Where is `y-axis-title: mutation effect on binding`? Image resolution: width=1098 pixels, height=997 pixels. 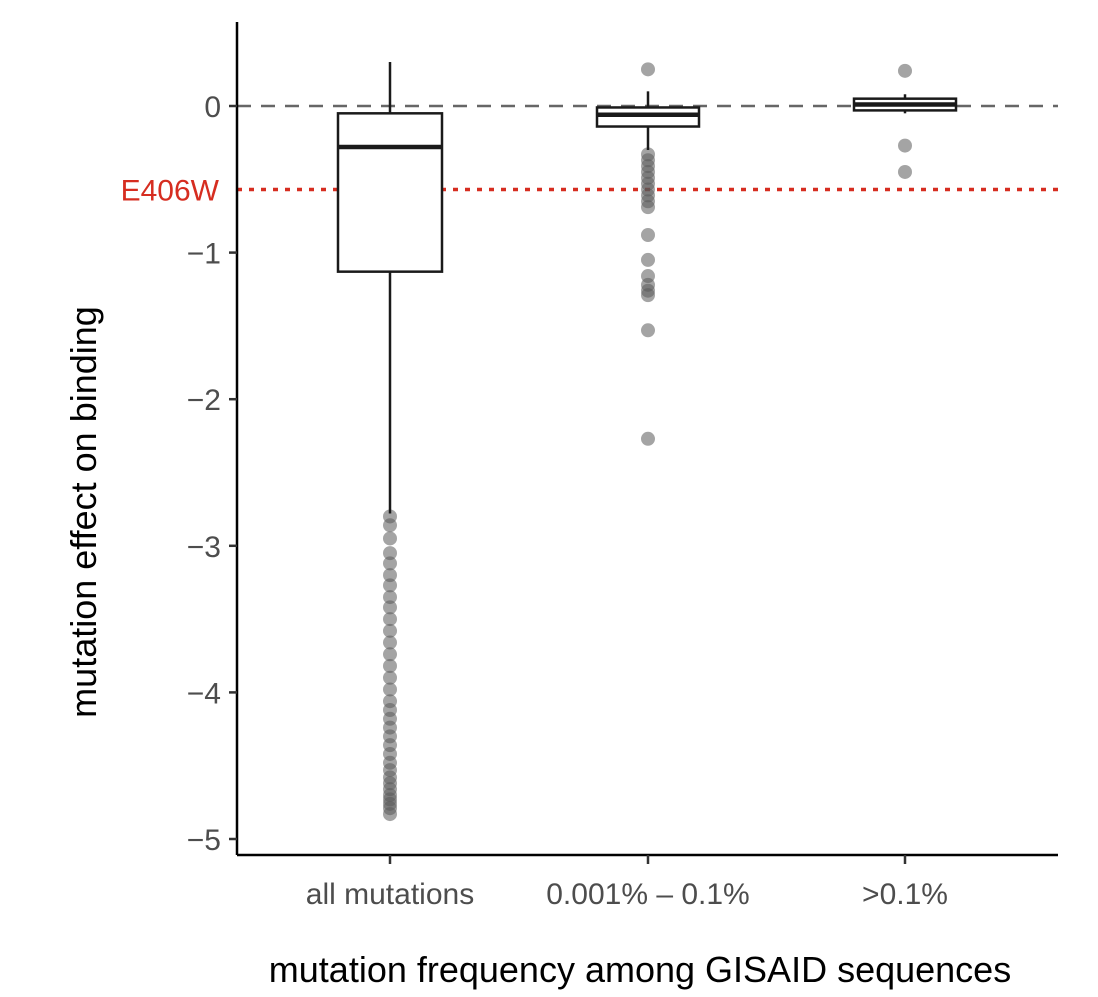
y-axis-title: mutation effect on binding is located at coordinates (83, 512).